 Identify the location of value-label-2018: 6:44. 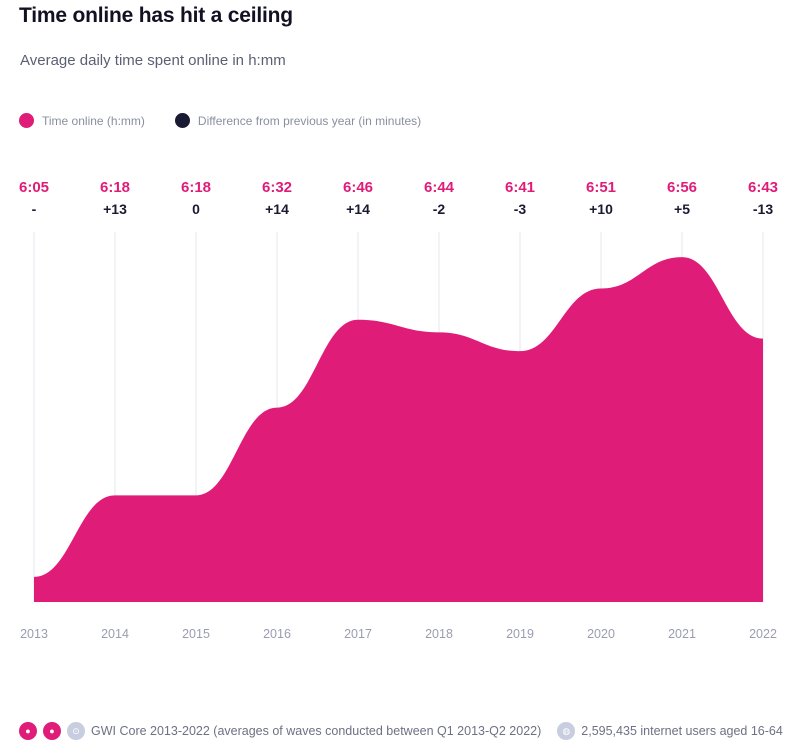
(439, 187).